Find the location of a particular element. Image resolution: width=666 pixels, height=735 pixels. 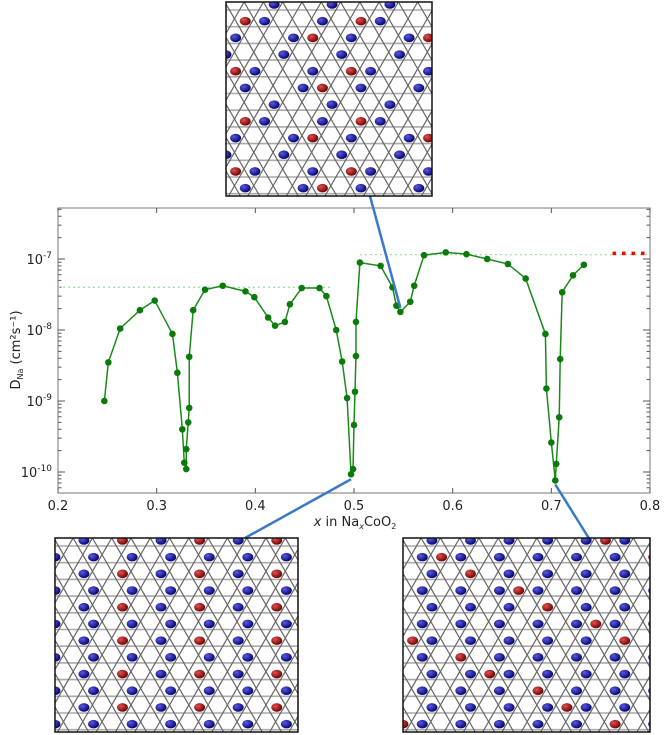

y-tick-label: 10-9 is located at coordinates (39, 401).